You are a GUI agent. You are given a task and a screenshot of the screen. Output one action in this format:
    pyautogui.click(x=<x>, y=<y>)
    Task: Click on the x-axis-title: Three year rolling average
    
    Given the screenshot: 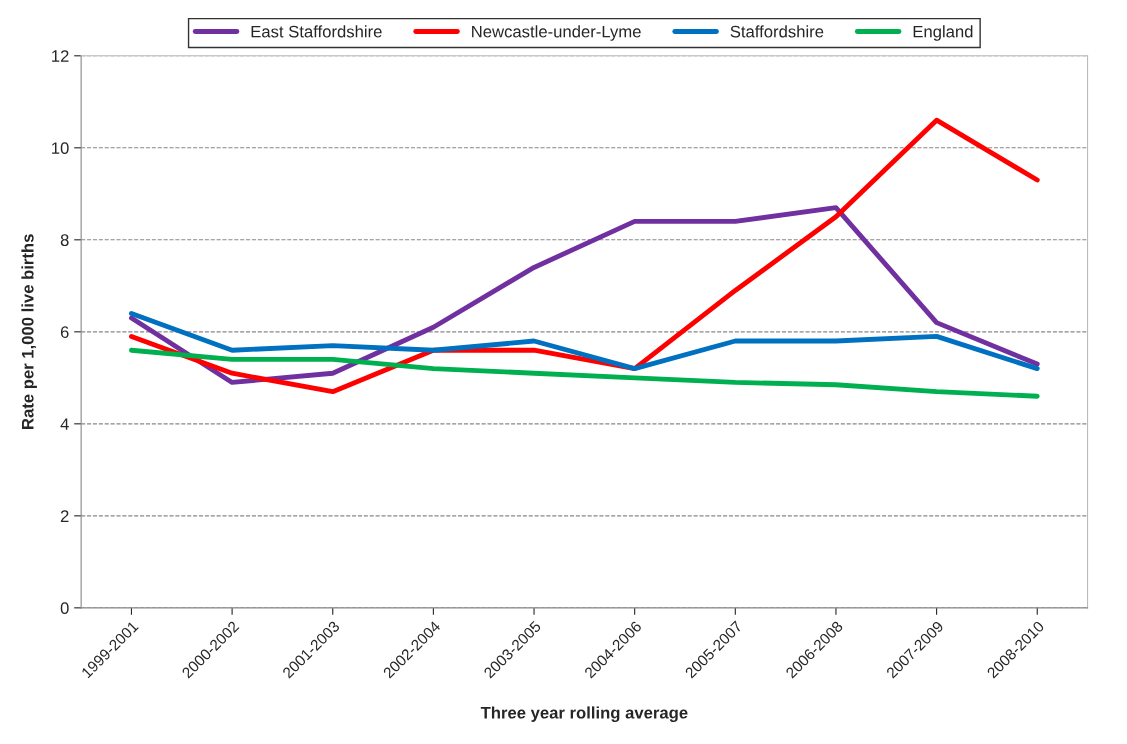 What is the action you would take?
    pyautogui.click(x=584, y=714)
    